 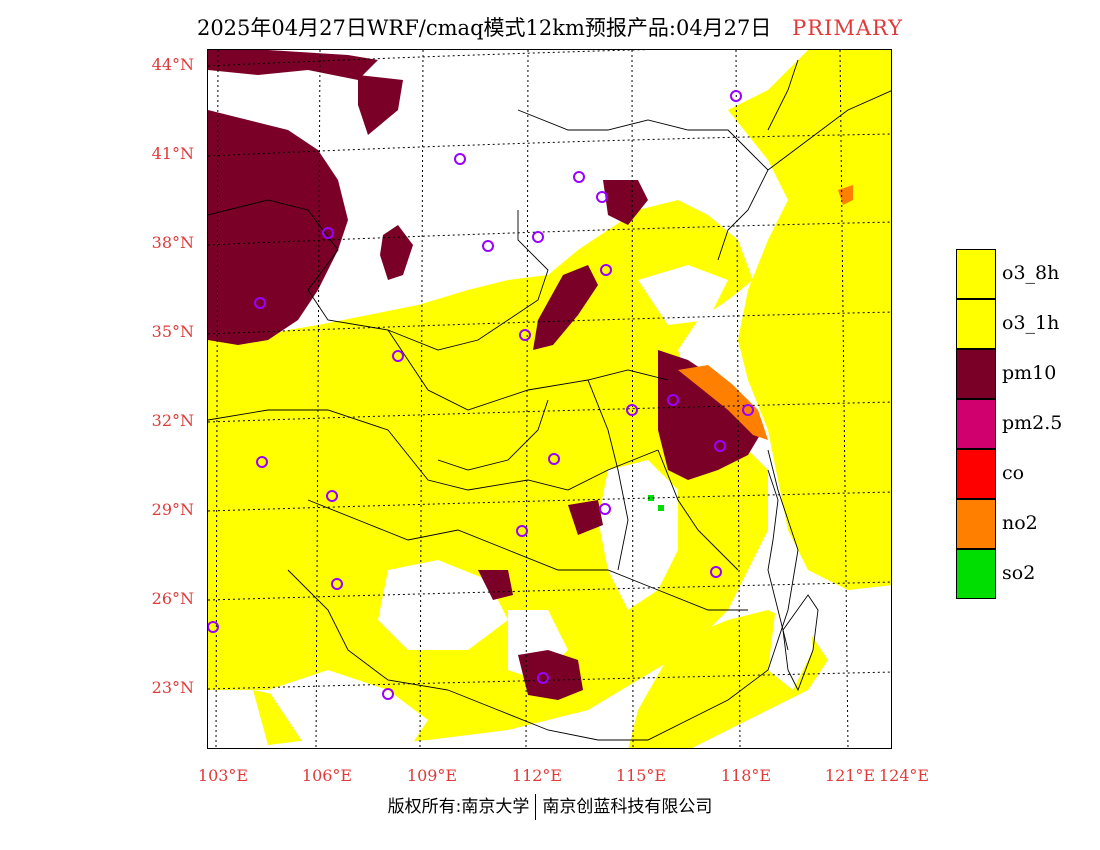 I want to click on lat-label-44: 44°N, so click(x=172, y=64).